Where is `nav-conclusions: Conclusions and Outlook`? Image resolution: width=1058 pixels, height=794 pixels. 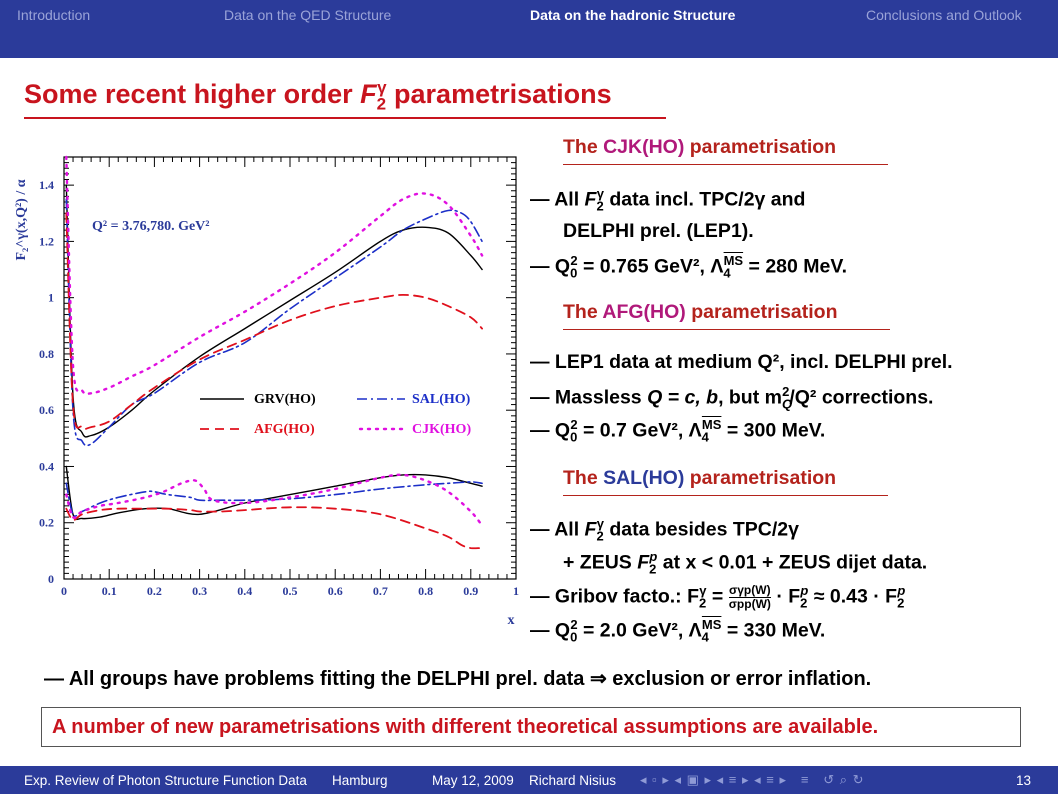
nav-conclusions: Conclusions and Outlook is located at coordinates (944, 15).